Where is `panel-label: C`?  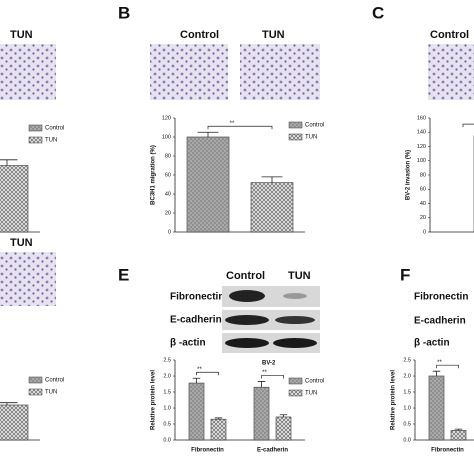
panel-label: C is located at coordinates (378, 12).